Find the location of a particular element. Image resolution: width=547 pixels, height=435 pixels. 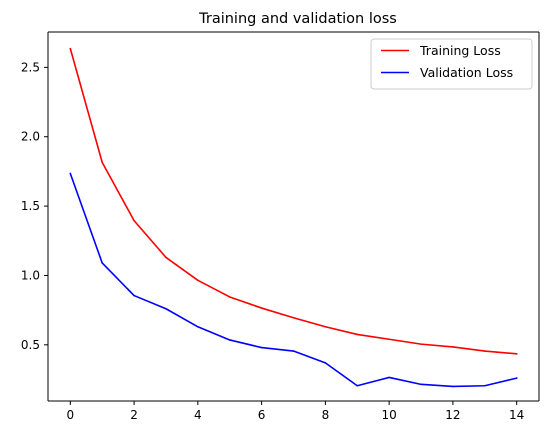

x-tick-label: 2 is located at coordinates (134, 415).